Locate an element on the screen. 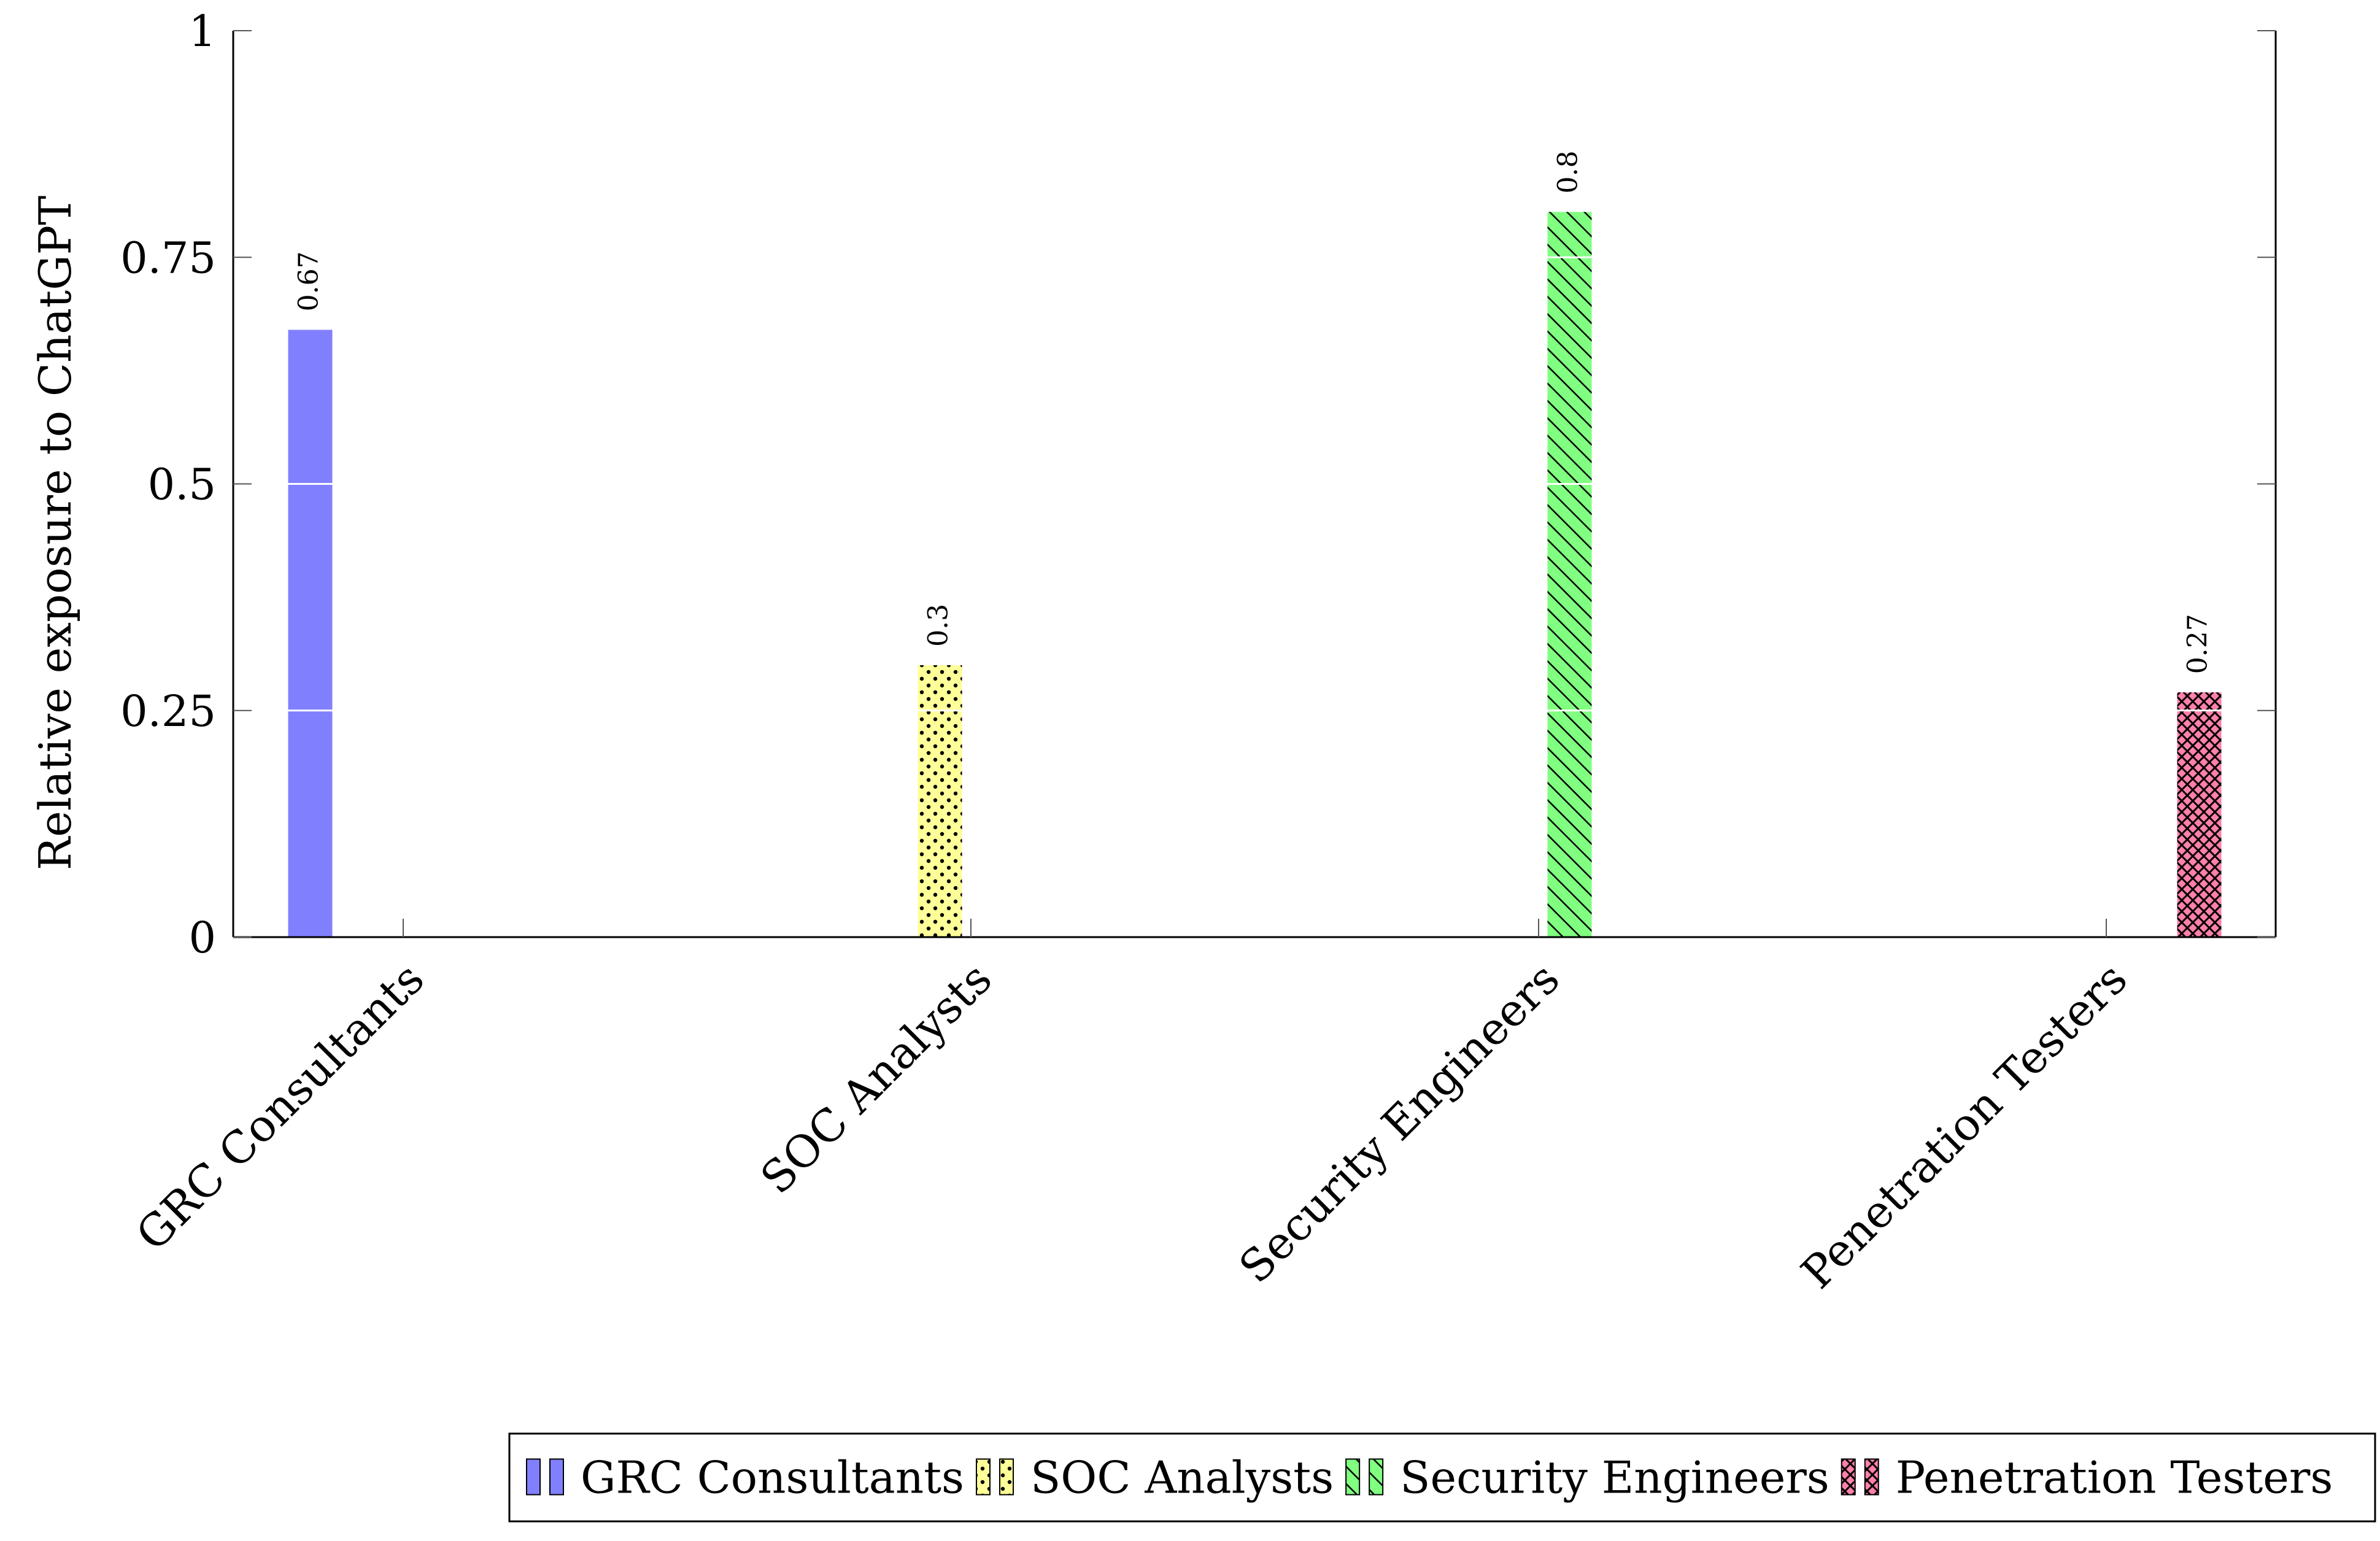  bar-value-label: 0.27 is located at coordinates (2198, 644).